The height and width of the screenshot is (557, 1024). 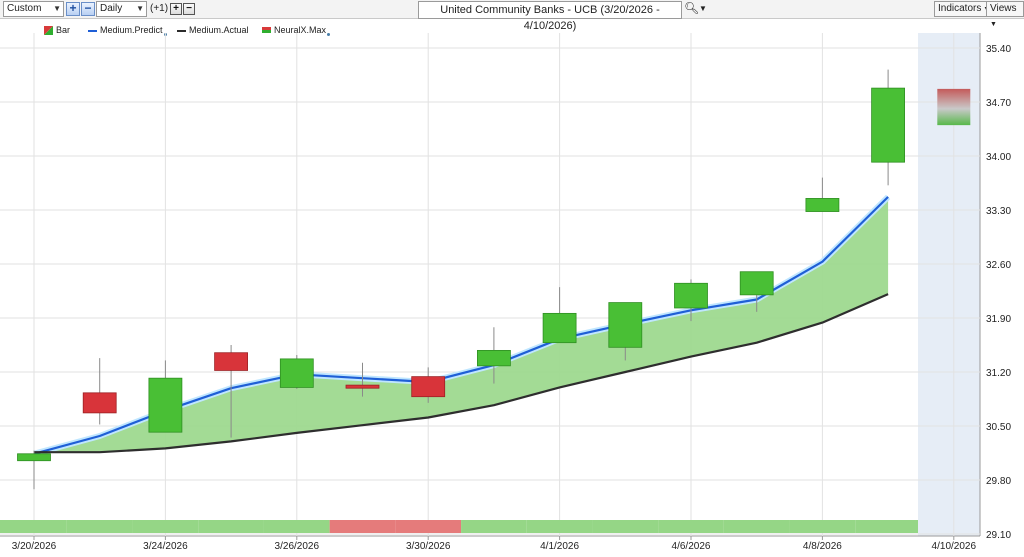 I want to click on legend-label: Bar, so click(x=63, y=30).